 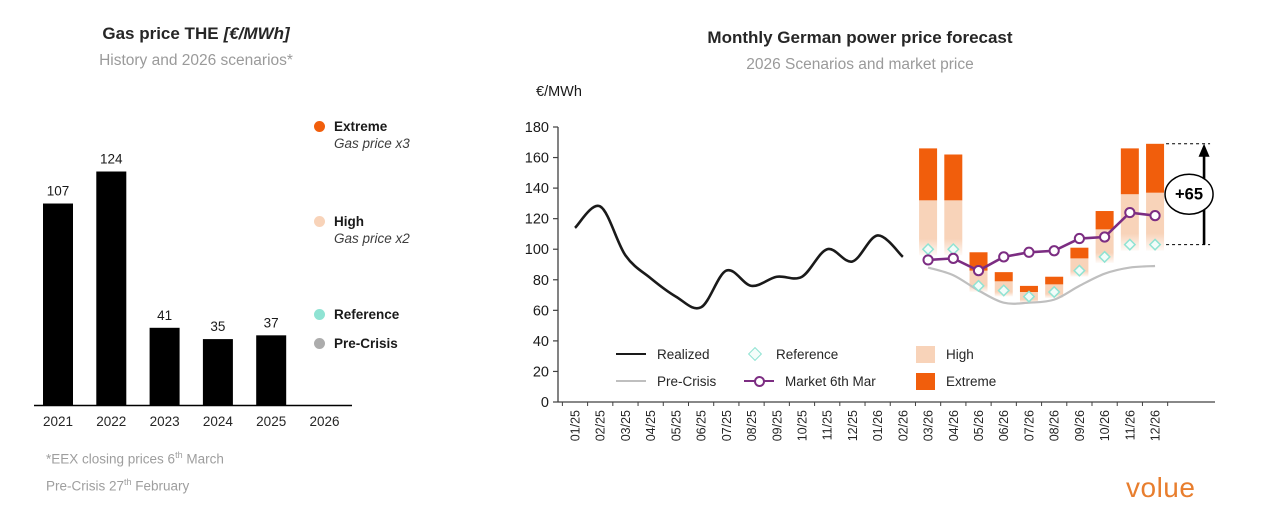 I want to click on extreme-dot-icon, so click(x=319, y=126).